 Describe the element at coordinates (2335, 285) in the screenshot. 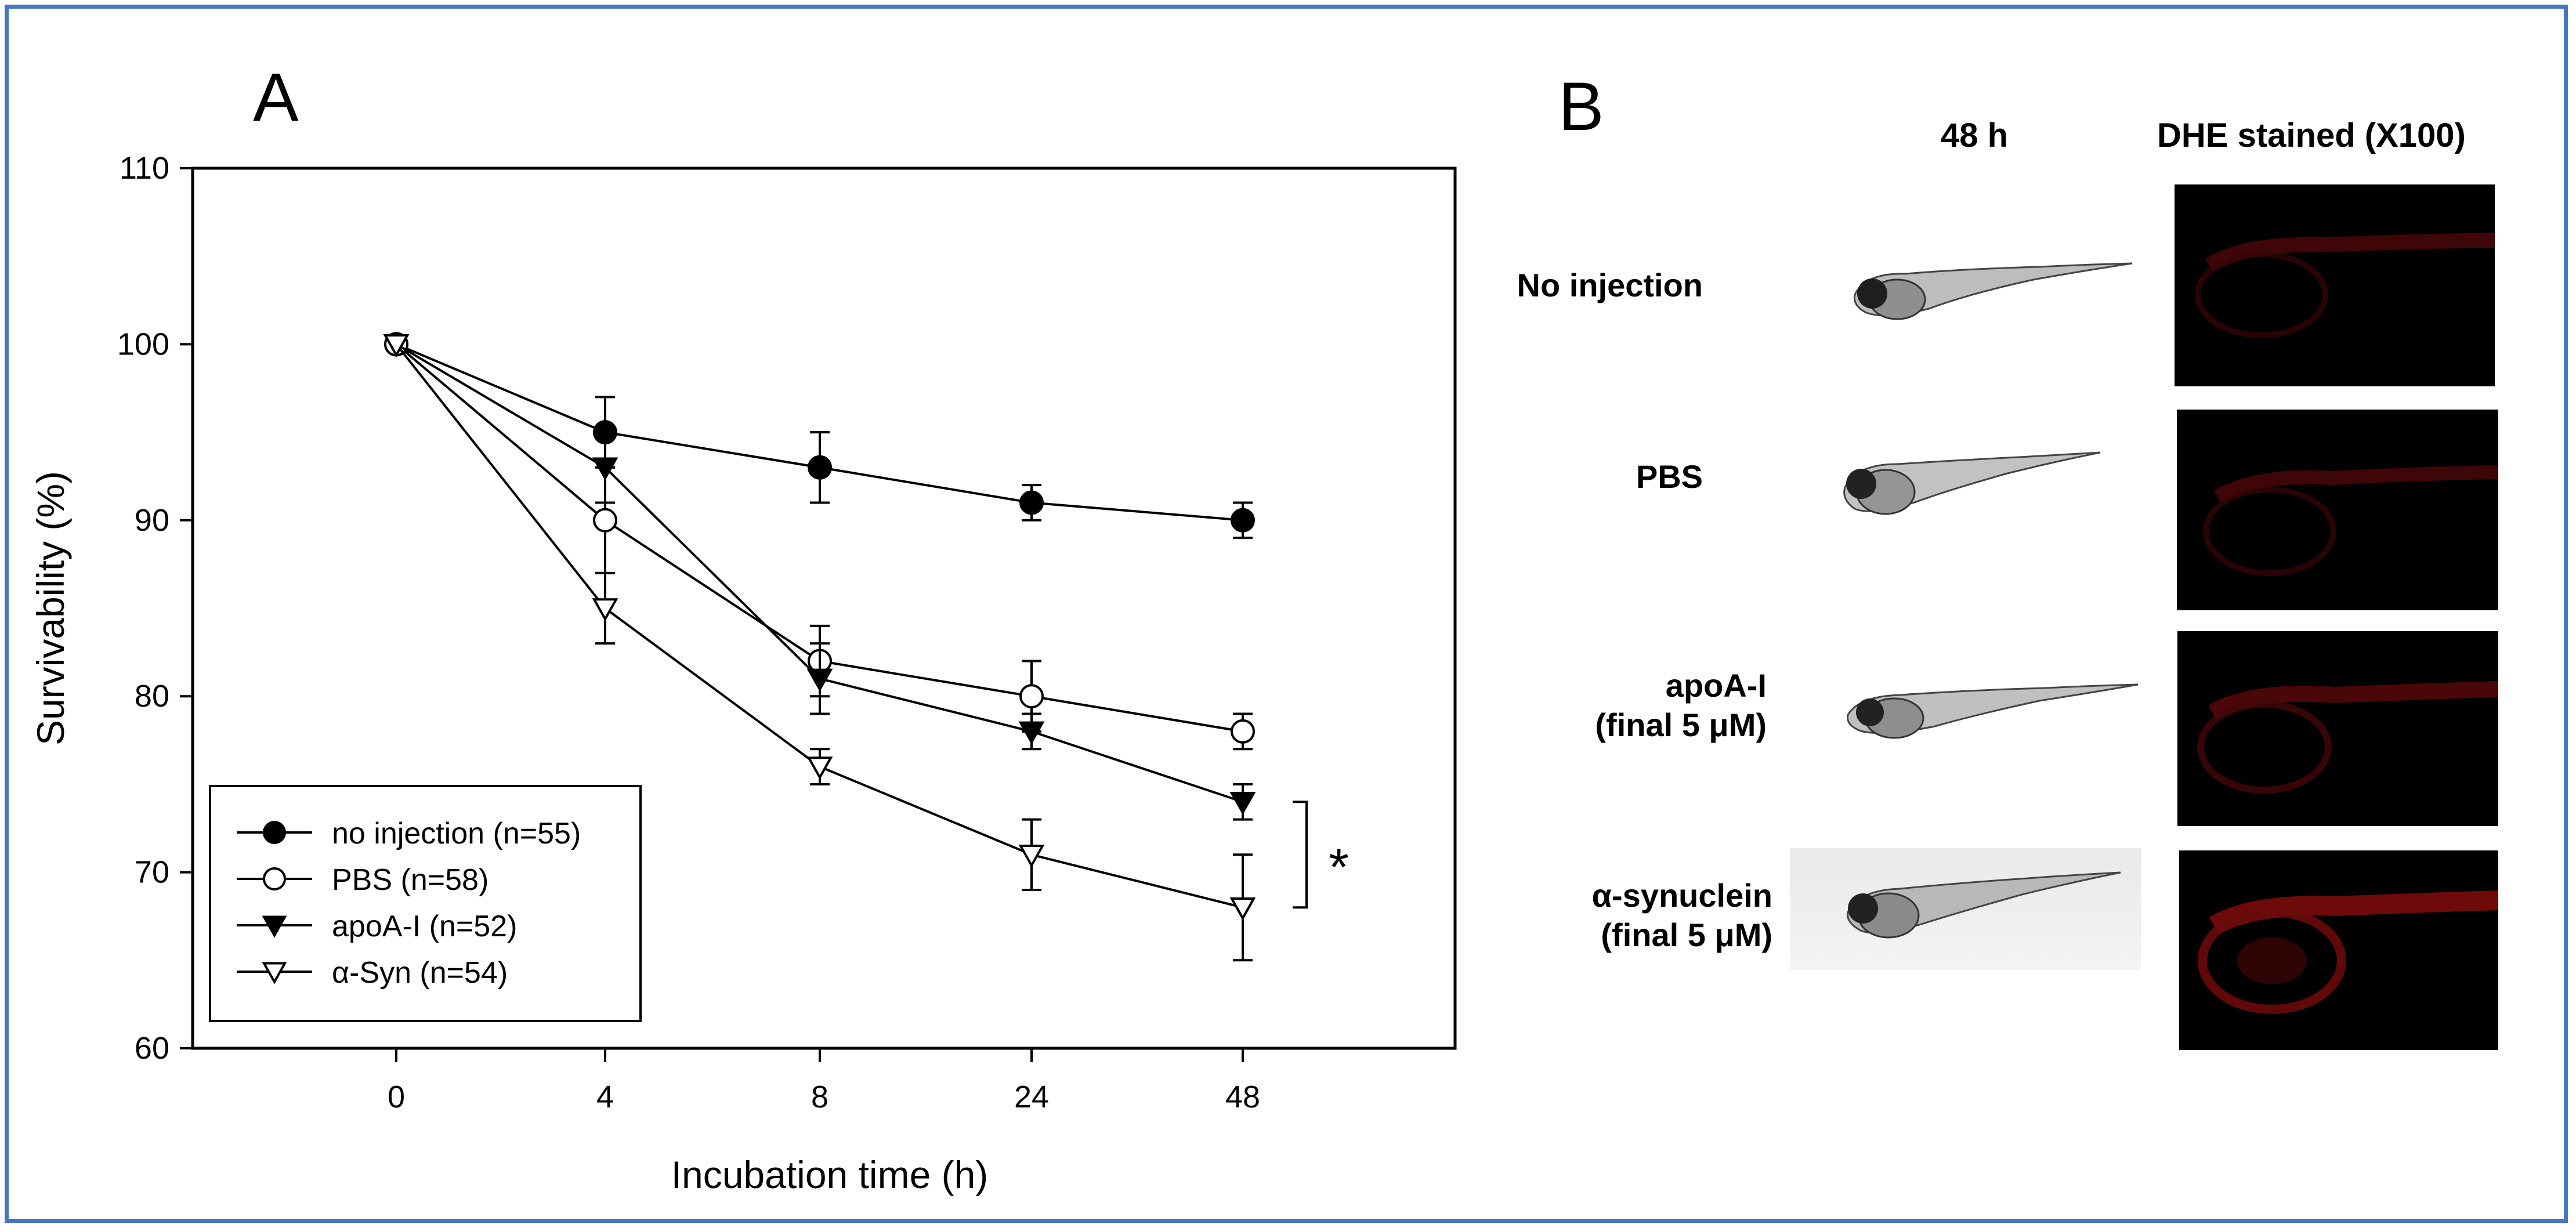

I see `dhe-photo-no-injection` at that location.